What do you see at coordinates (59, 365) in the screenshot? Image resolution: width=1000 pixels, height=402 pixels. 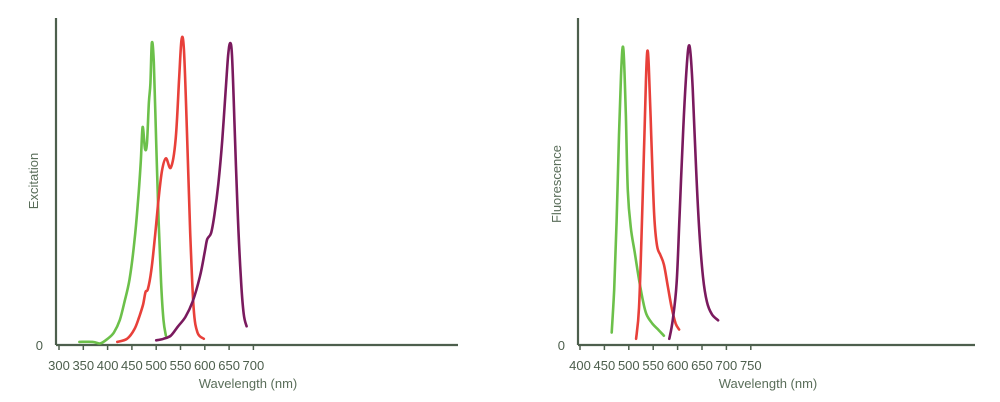 I see `excitation-x-tick-label-300: 300` at bounding box center [59, 365].